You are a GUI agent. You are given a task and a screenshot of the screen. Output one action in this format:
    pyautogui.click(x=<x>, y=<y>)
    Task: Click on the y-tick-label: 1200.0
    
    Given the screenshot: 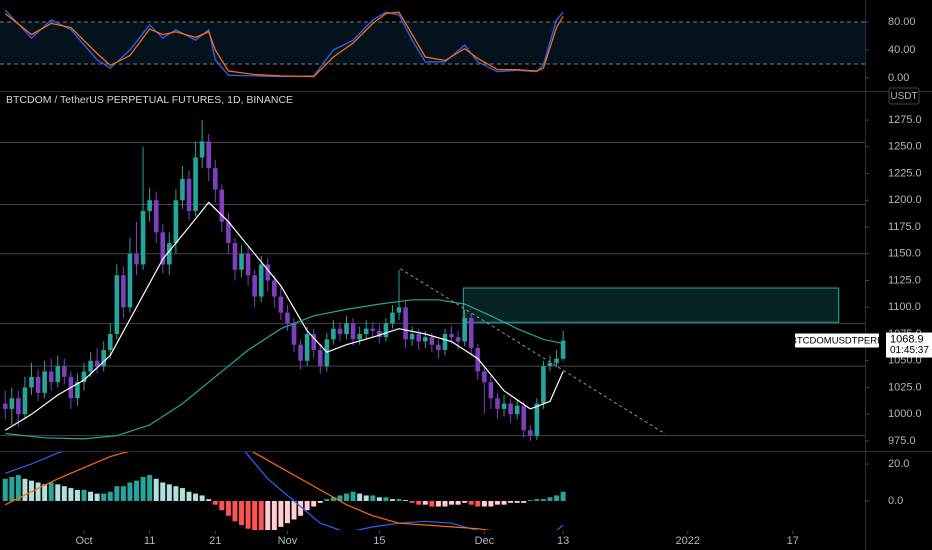 What is the action you would take?
    pyautogui.click(x=905, y=200)
    